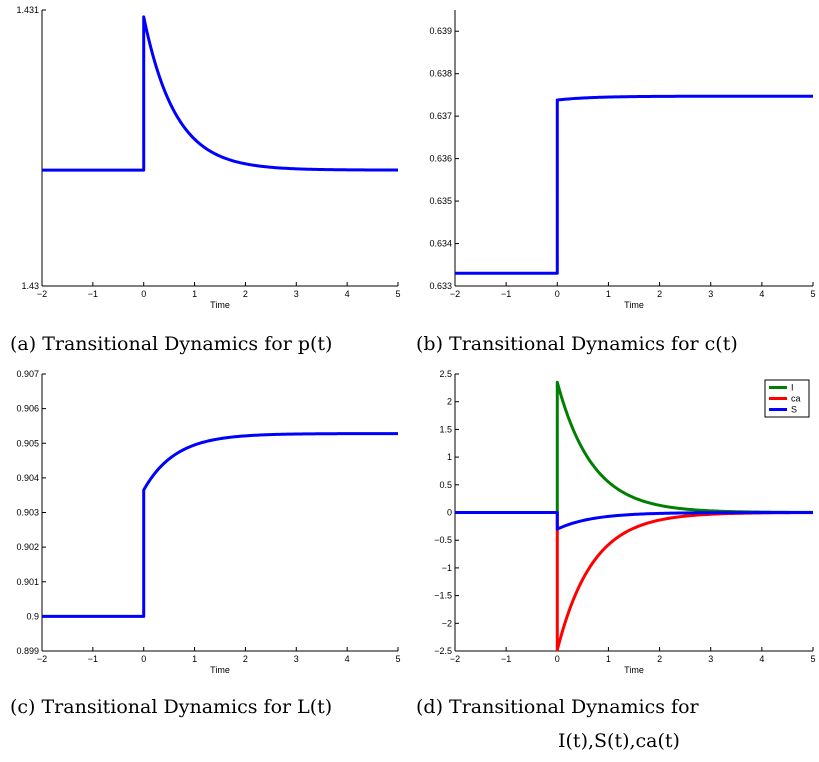 The image size is (819, 762). What do you see at coordinates (171, 707) in the screenshot?
I see `panel-c-caption: (c) Transitional Dynamics for L(t)` at bounding box center [171, 707].